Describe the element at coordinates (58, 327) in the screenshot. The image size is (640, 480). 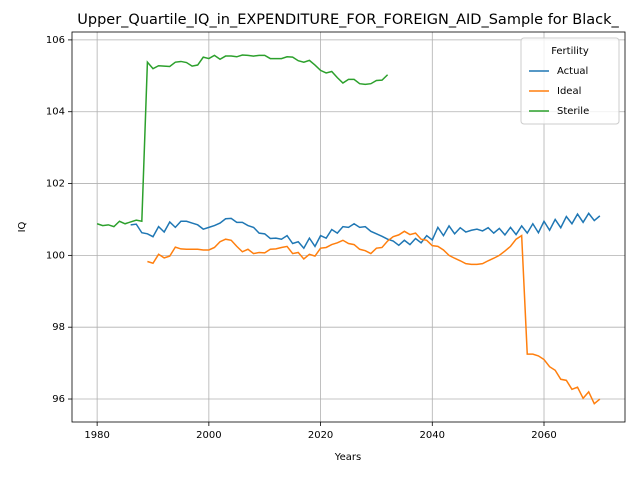
I see `y-tick-label: 98` at that location.